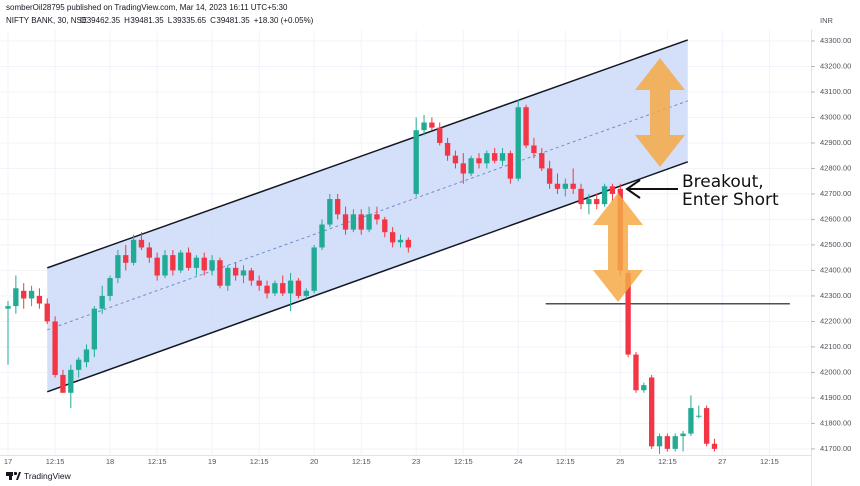  I want to click on x-tick-label: 24, so click(518, 461).